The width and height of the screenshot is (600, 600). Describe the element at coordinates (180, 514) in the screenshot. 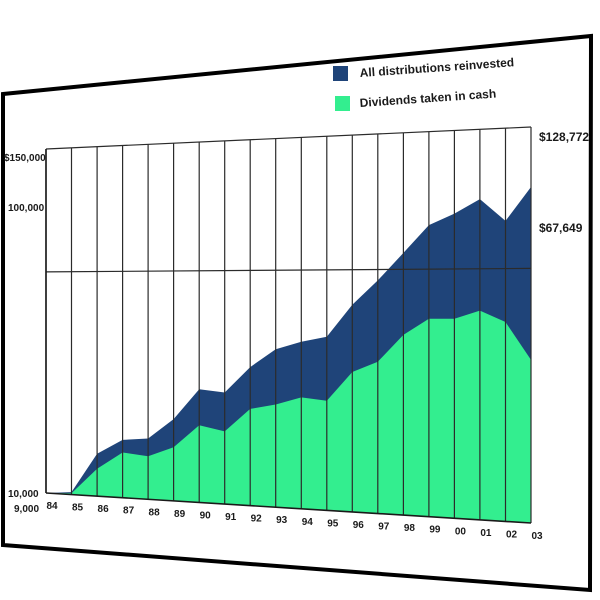

I see `x-tick-89: 89` at that location.